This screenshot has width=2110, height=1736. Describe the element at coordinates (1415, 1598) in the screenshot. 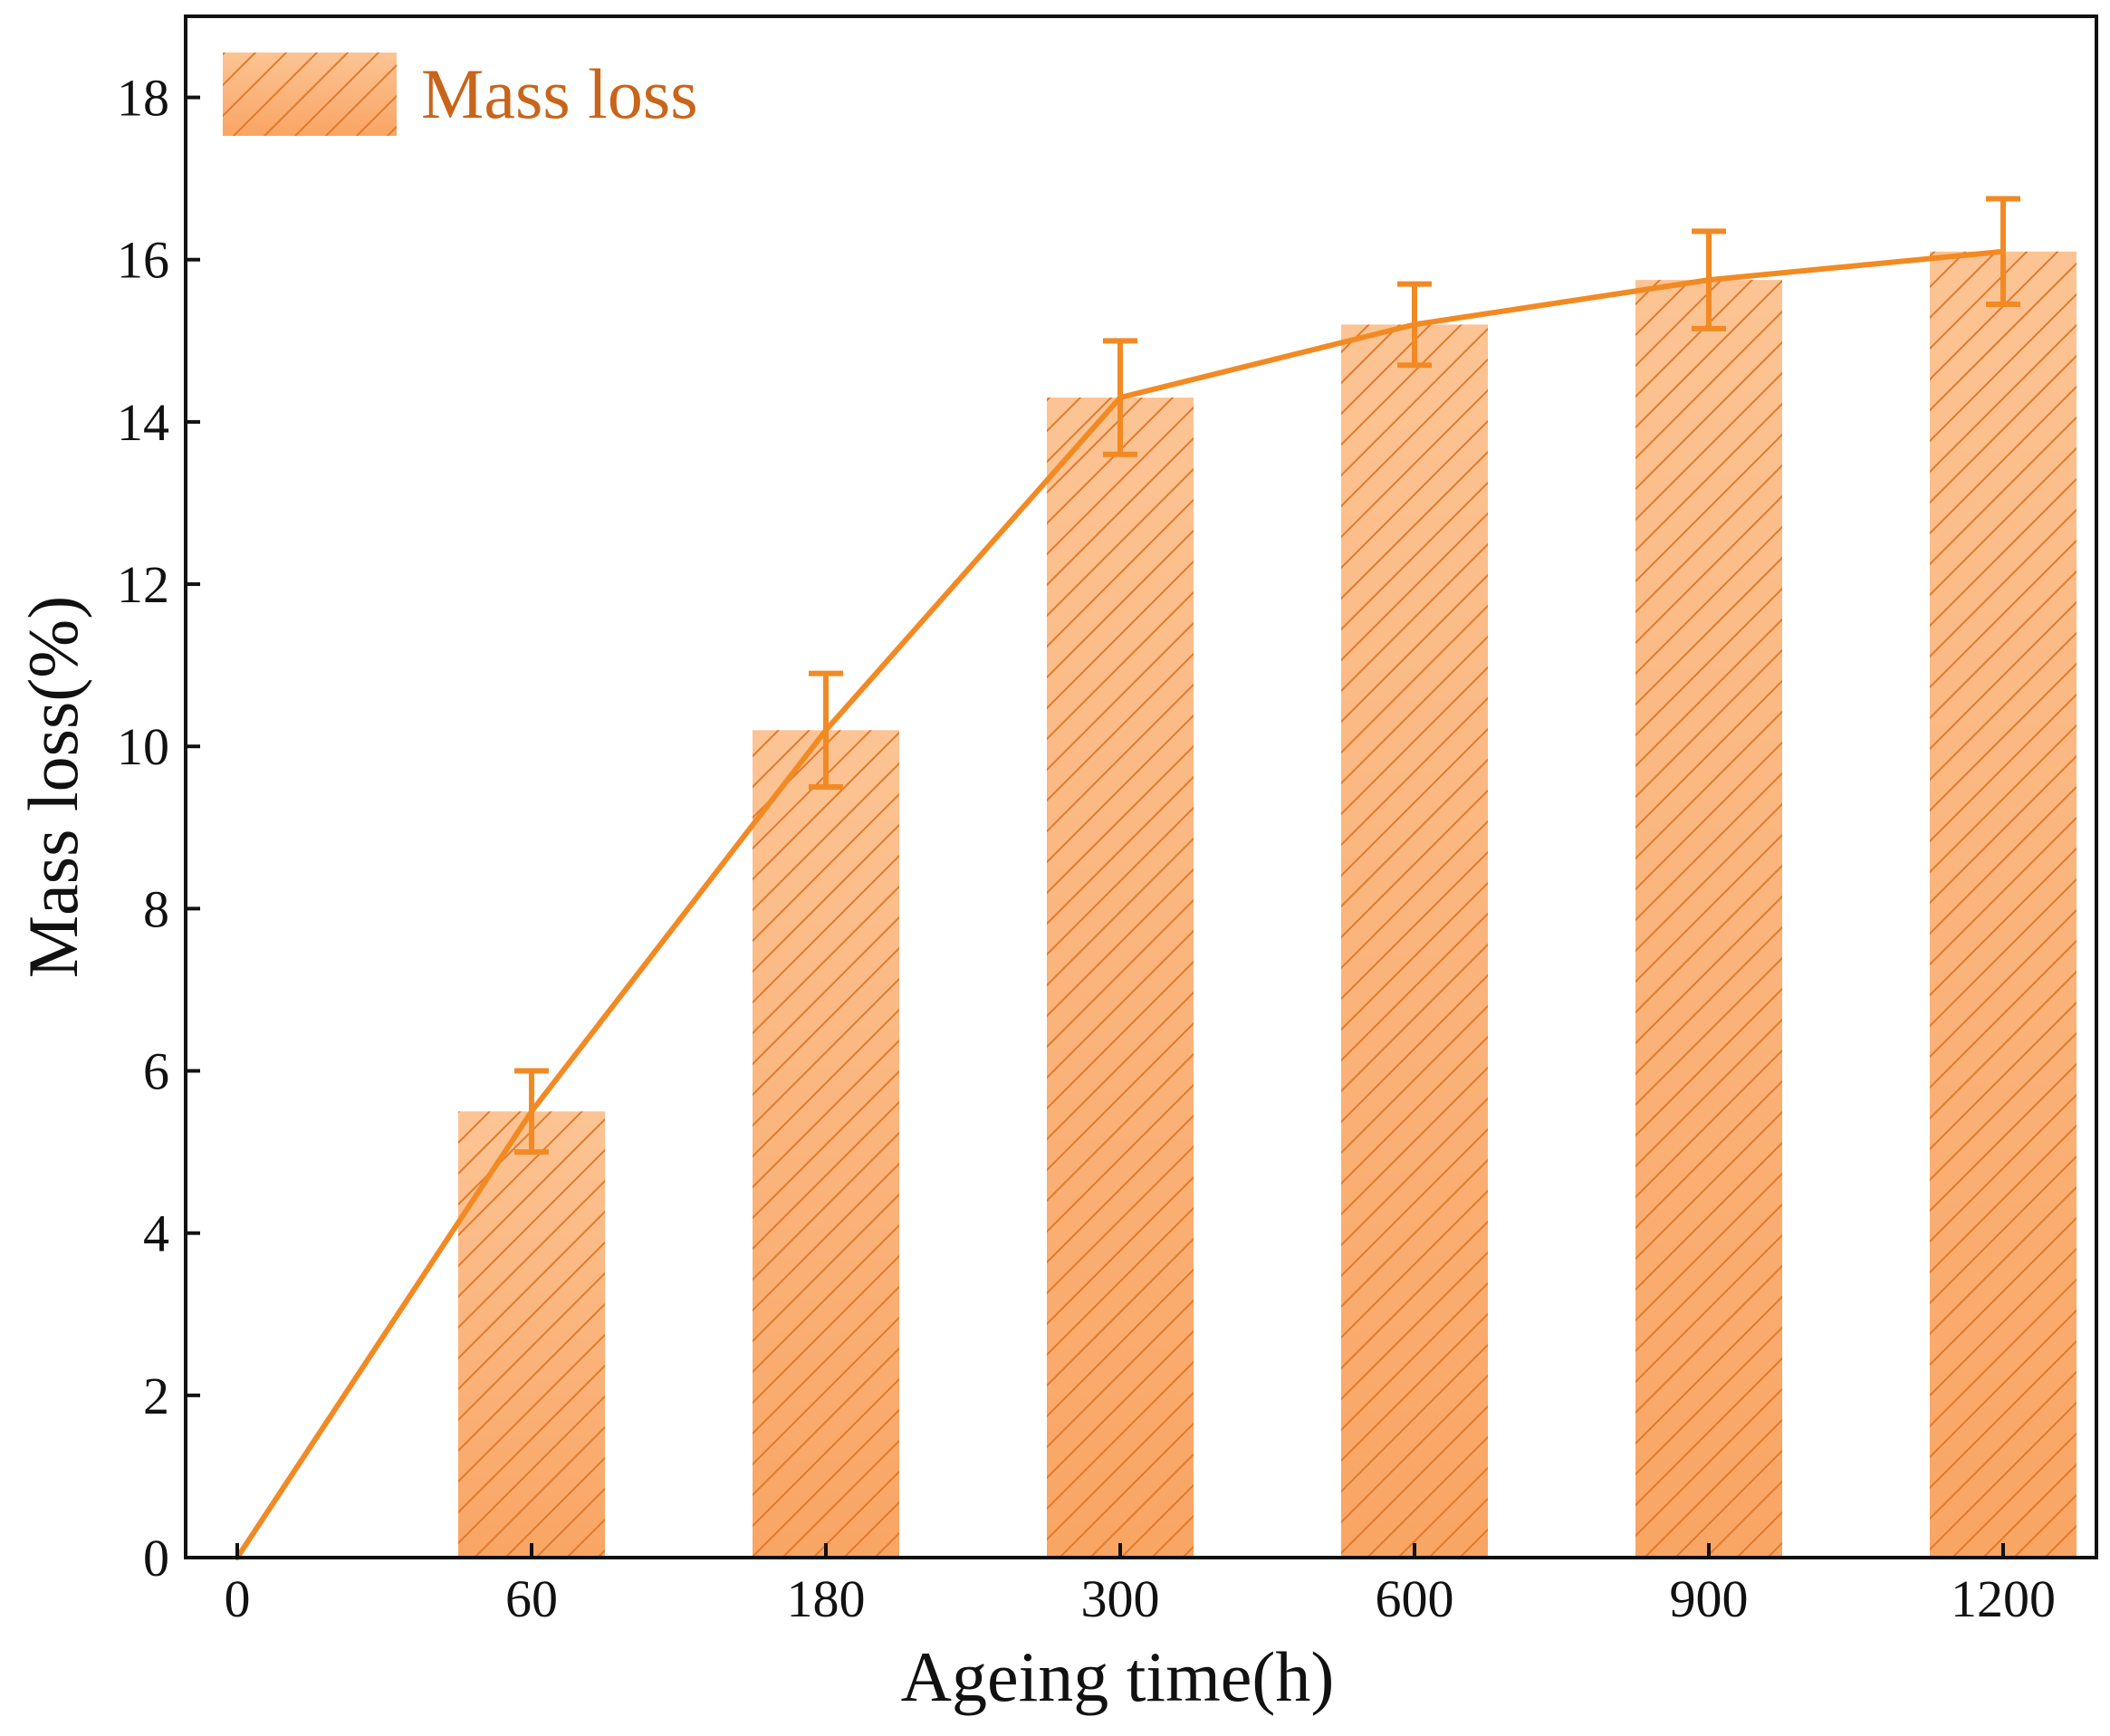

I see `x-tick-label: 600` at that location.